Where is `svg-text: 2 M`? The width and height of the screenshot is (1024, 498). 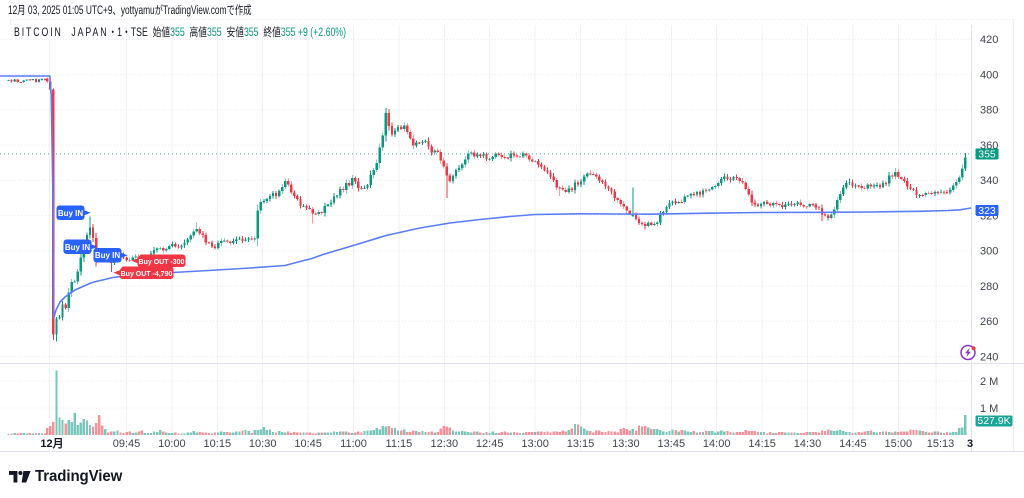
svg-text: 2 M is located at coordinates (989, 382).